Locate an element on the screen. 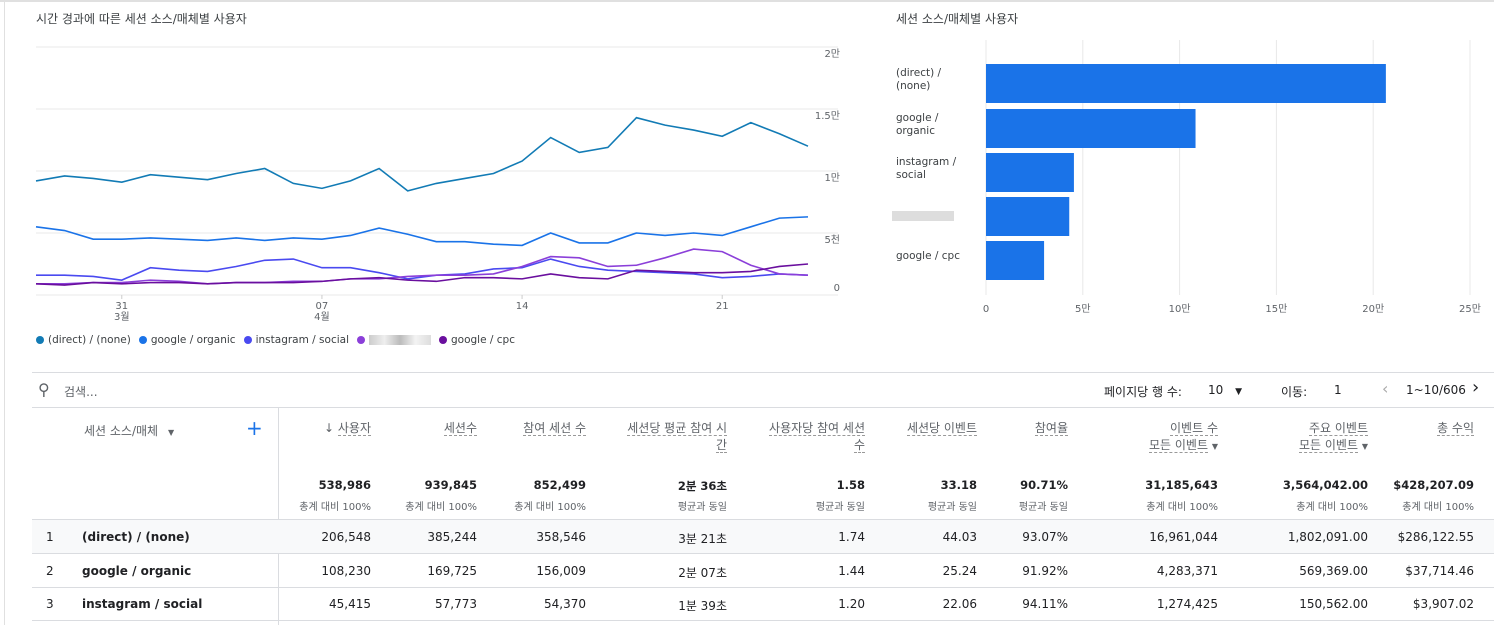  column-header: 참여율 is located at coordinates (1028, 428).